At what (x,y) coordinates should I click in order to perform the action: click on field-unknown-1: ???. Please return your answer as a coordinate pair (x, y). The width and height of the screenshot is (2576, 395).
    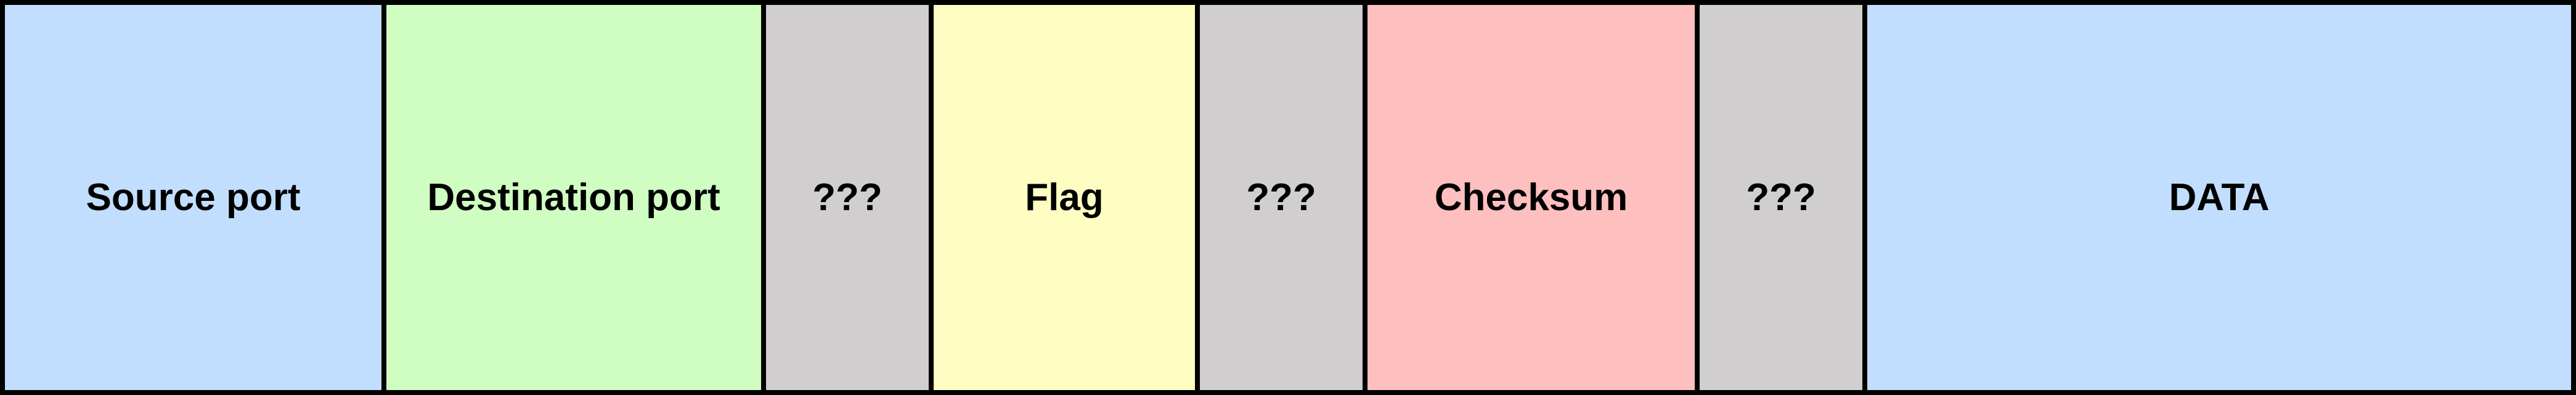
    Looking at the image, I should click on (850, 197).